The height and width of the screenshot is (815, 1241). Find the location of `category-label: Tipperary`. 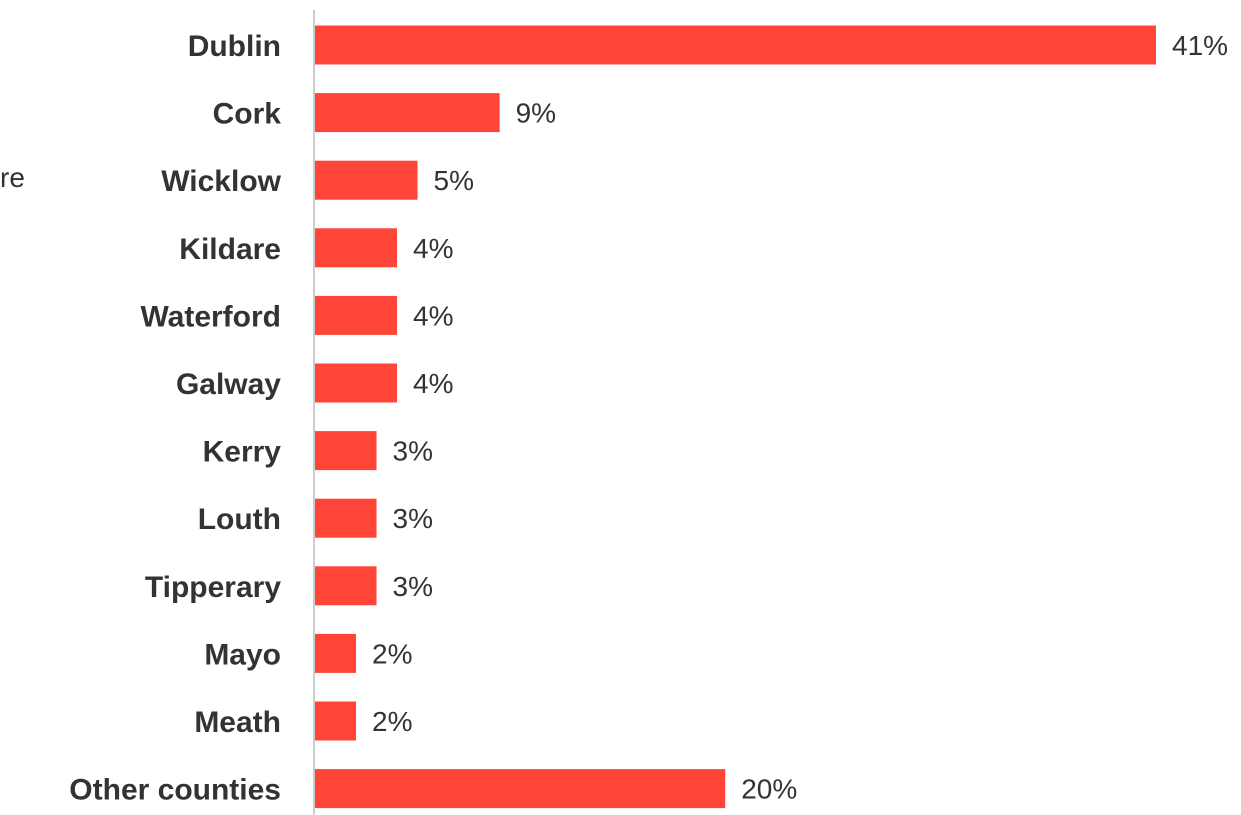

category-label: Tipperary is located at coordinates (213, 587).